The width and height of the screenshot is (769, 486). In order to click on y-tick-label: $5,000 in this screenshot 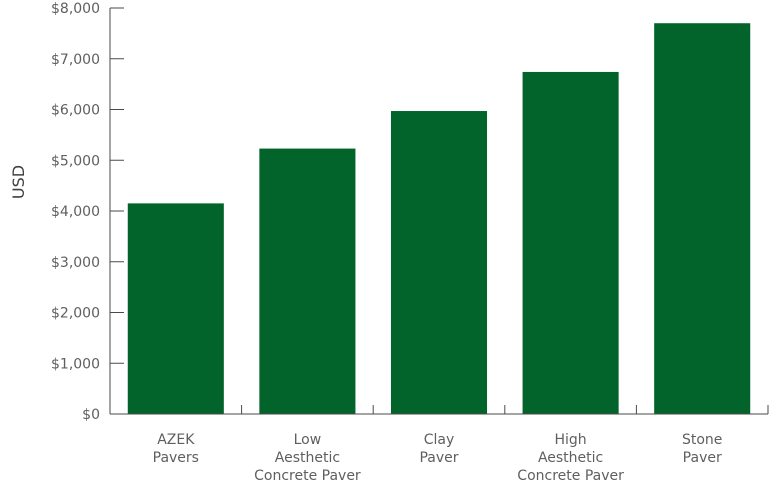, I will do `click(75, 161)`.